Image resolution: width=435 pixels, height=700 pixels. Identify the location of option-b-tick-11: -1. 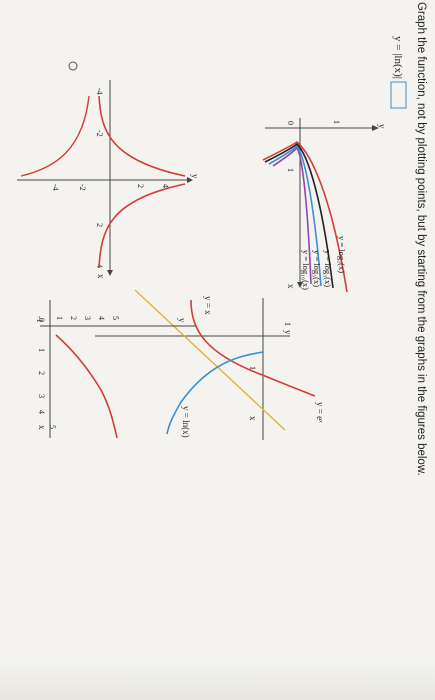
(39, 319).